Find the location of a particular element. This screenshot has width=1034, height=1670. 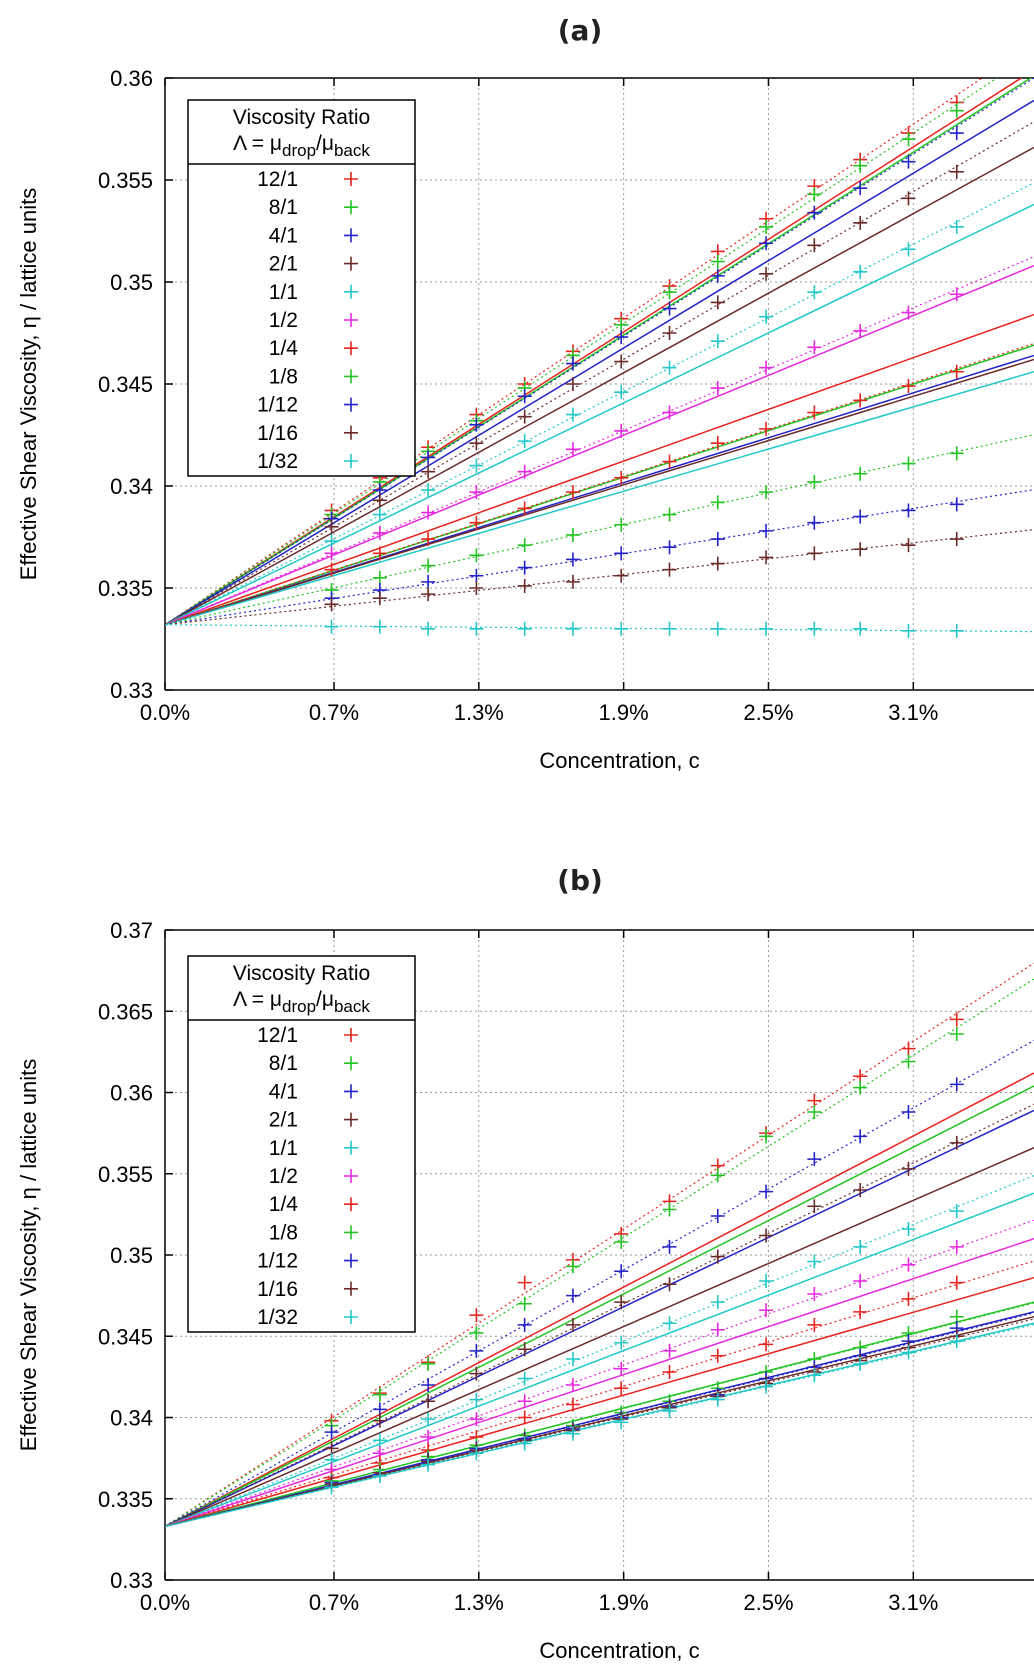

legend-subtitle-part: /μ is located at coordinates (325, 143).